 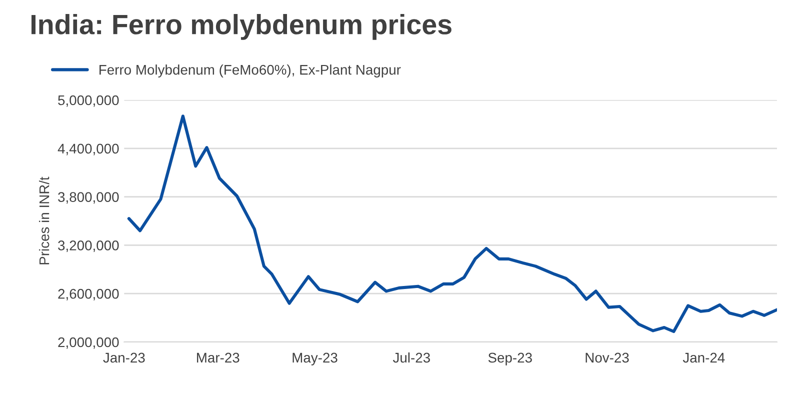 What do you see at coordinates (88, 343) in the screenshot?
I see `y-tick-label: 2,000,000` at bounding box center [88, 343].